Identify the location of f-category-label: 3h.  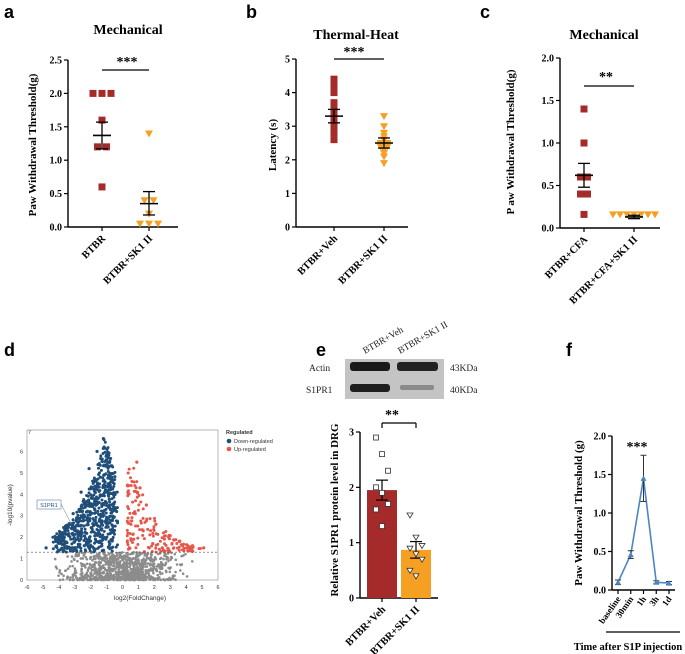
(654, 601).